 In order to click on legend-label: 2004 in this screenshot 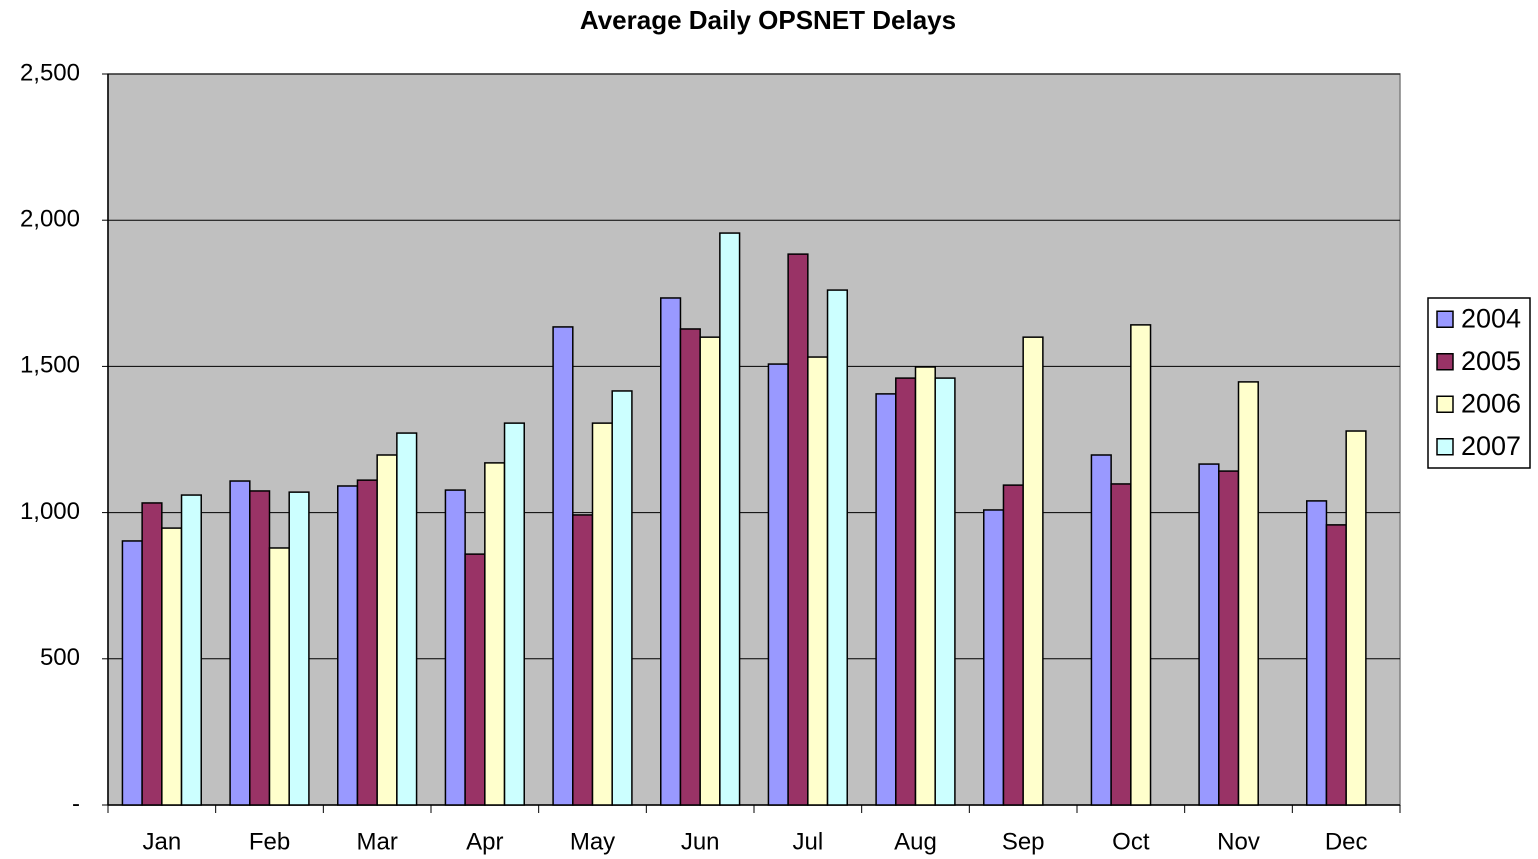, I will do `click(1491, 318)`.